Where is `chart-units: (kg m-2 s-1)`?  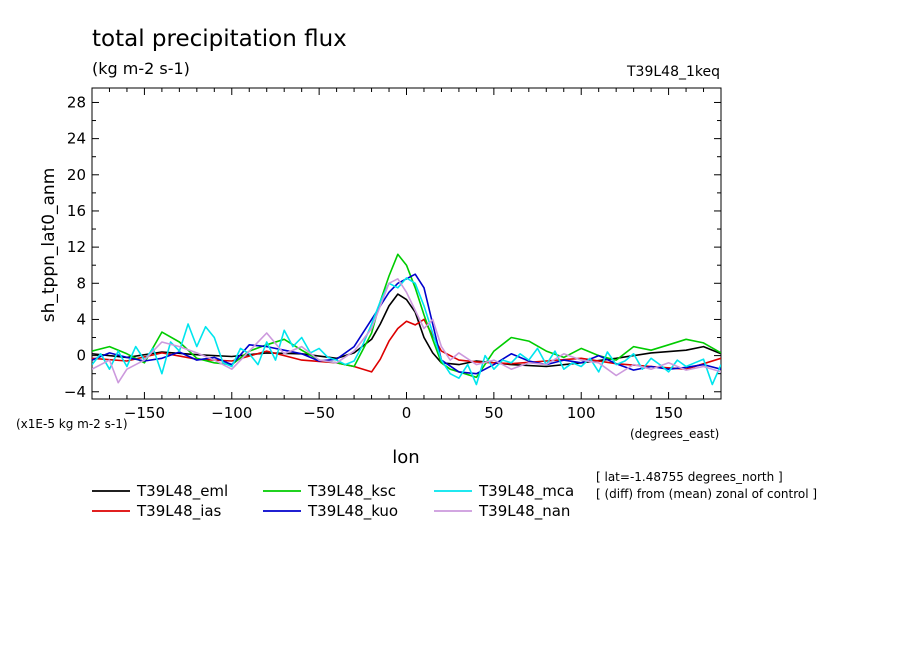
chart-units: (kg m-2 s-1) is located at coordinates (141, 68).